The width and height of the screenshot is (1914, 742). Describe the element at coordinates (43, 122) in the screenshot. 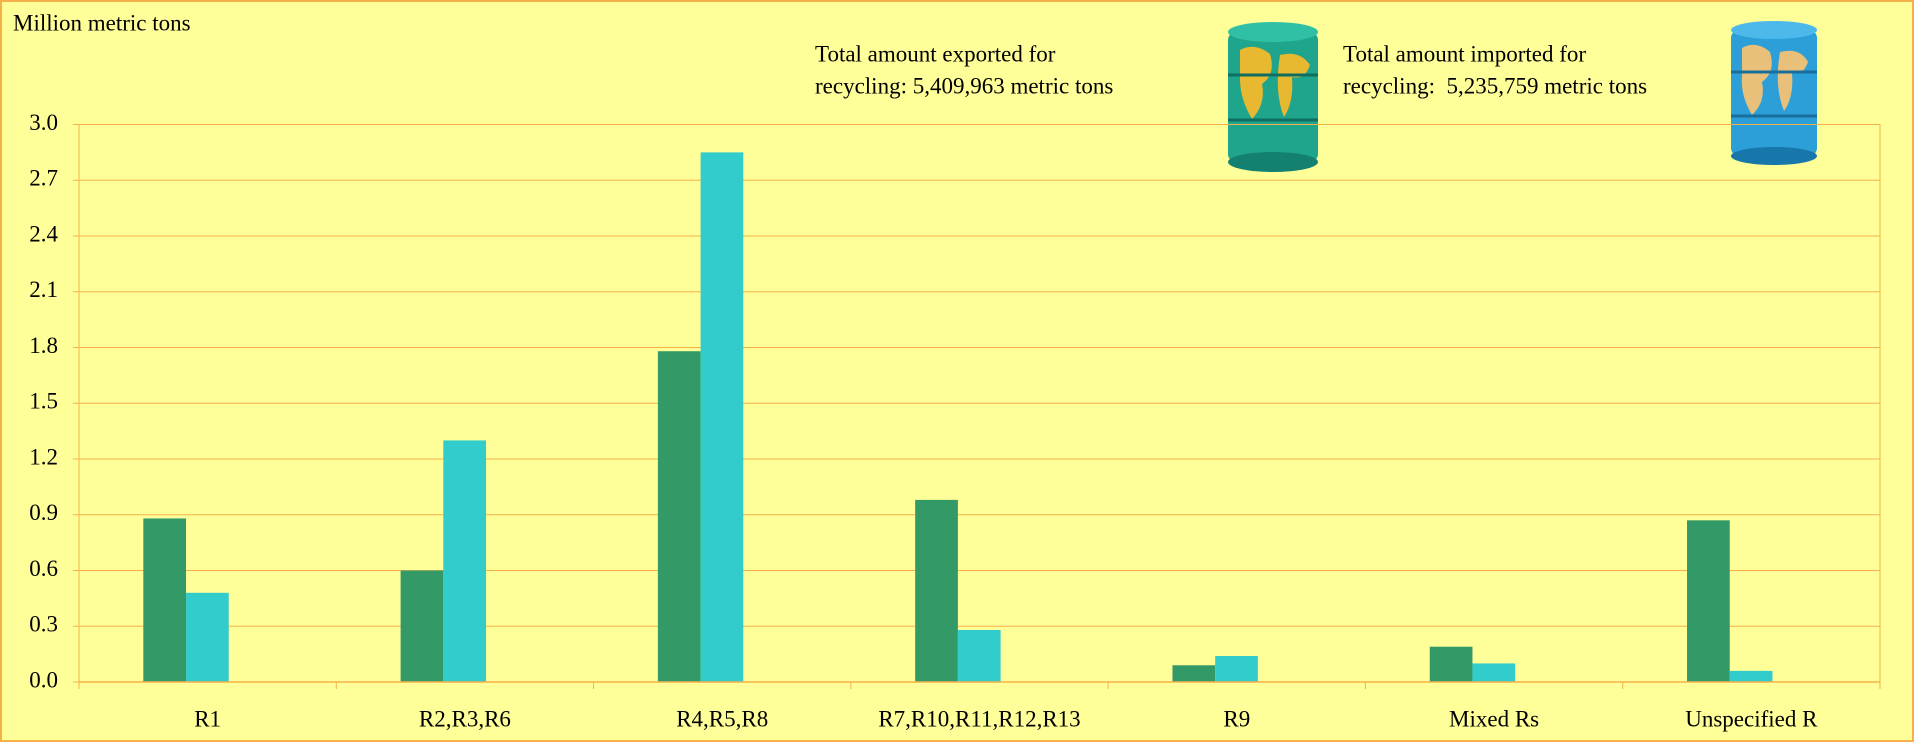

I see `y-tick-label: 3.0` at that location.